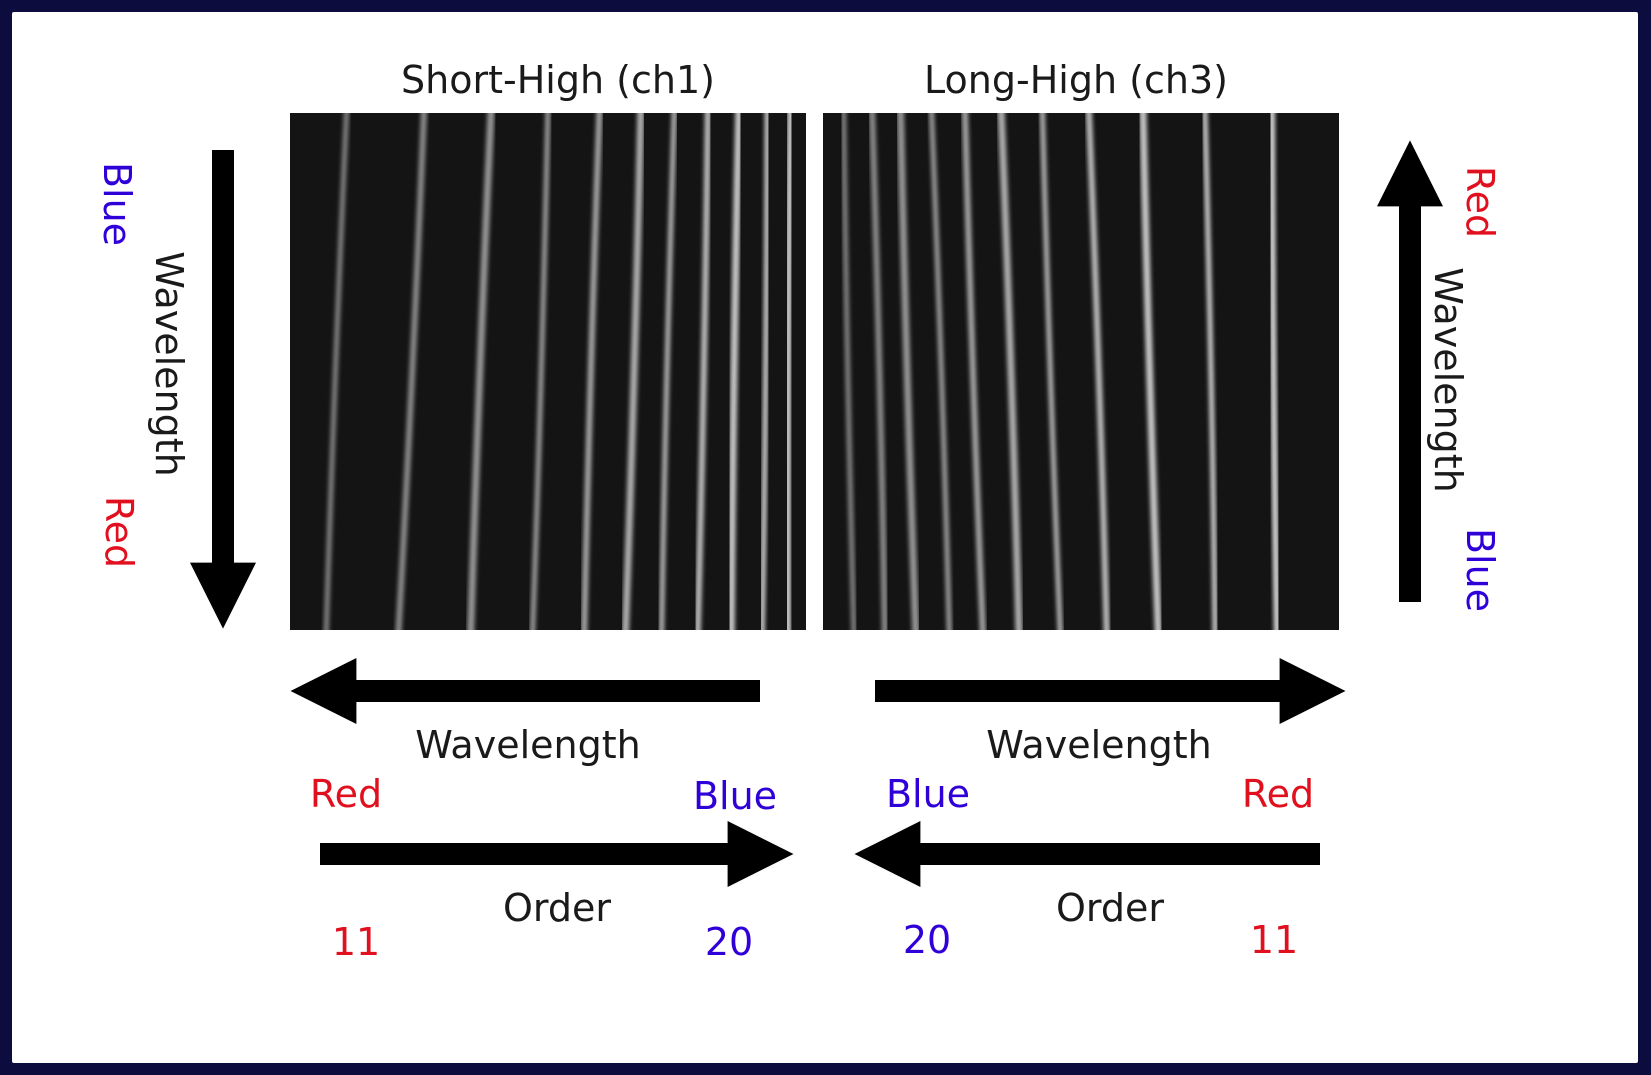 The image size is (1651, 1075). I want to click on left-wavelength-blue-end: Blue, so click(735, 796).